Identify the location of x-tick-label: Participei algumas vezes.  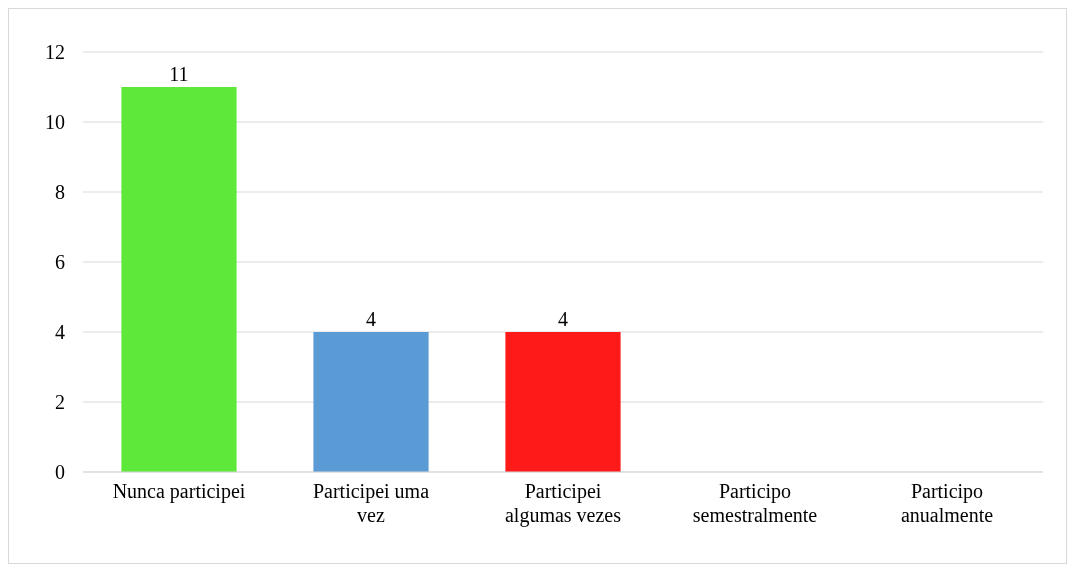
(563, 503).